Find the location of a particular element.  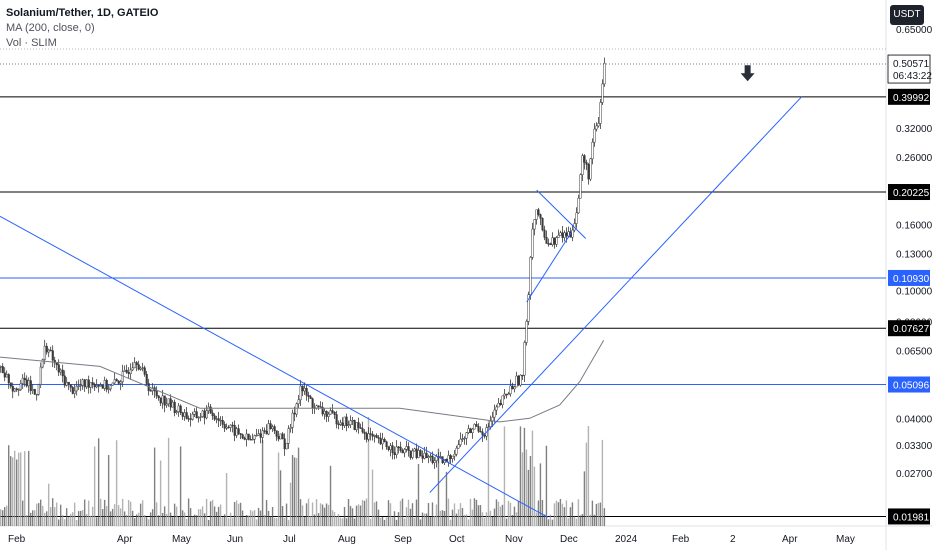

ma200-line is located at coordinates (302, 381).